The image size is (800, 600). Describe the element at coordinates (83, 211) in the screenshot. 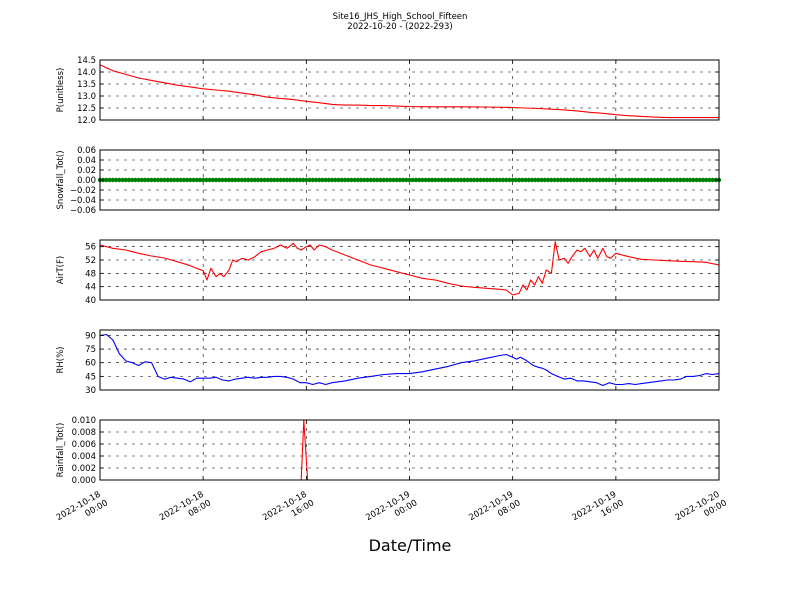

I see `y-tick-label: −0.06` at that location.